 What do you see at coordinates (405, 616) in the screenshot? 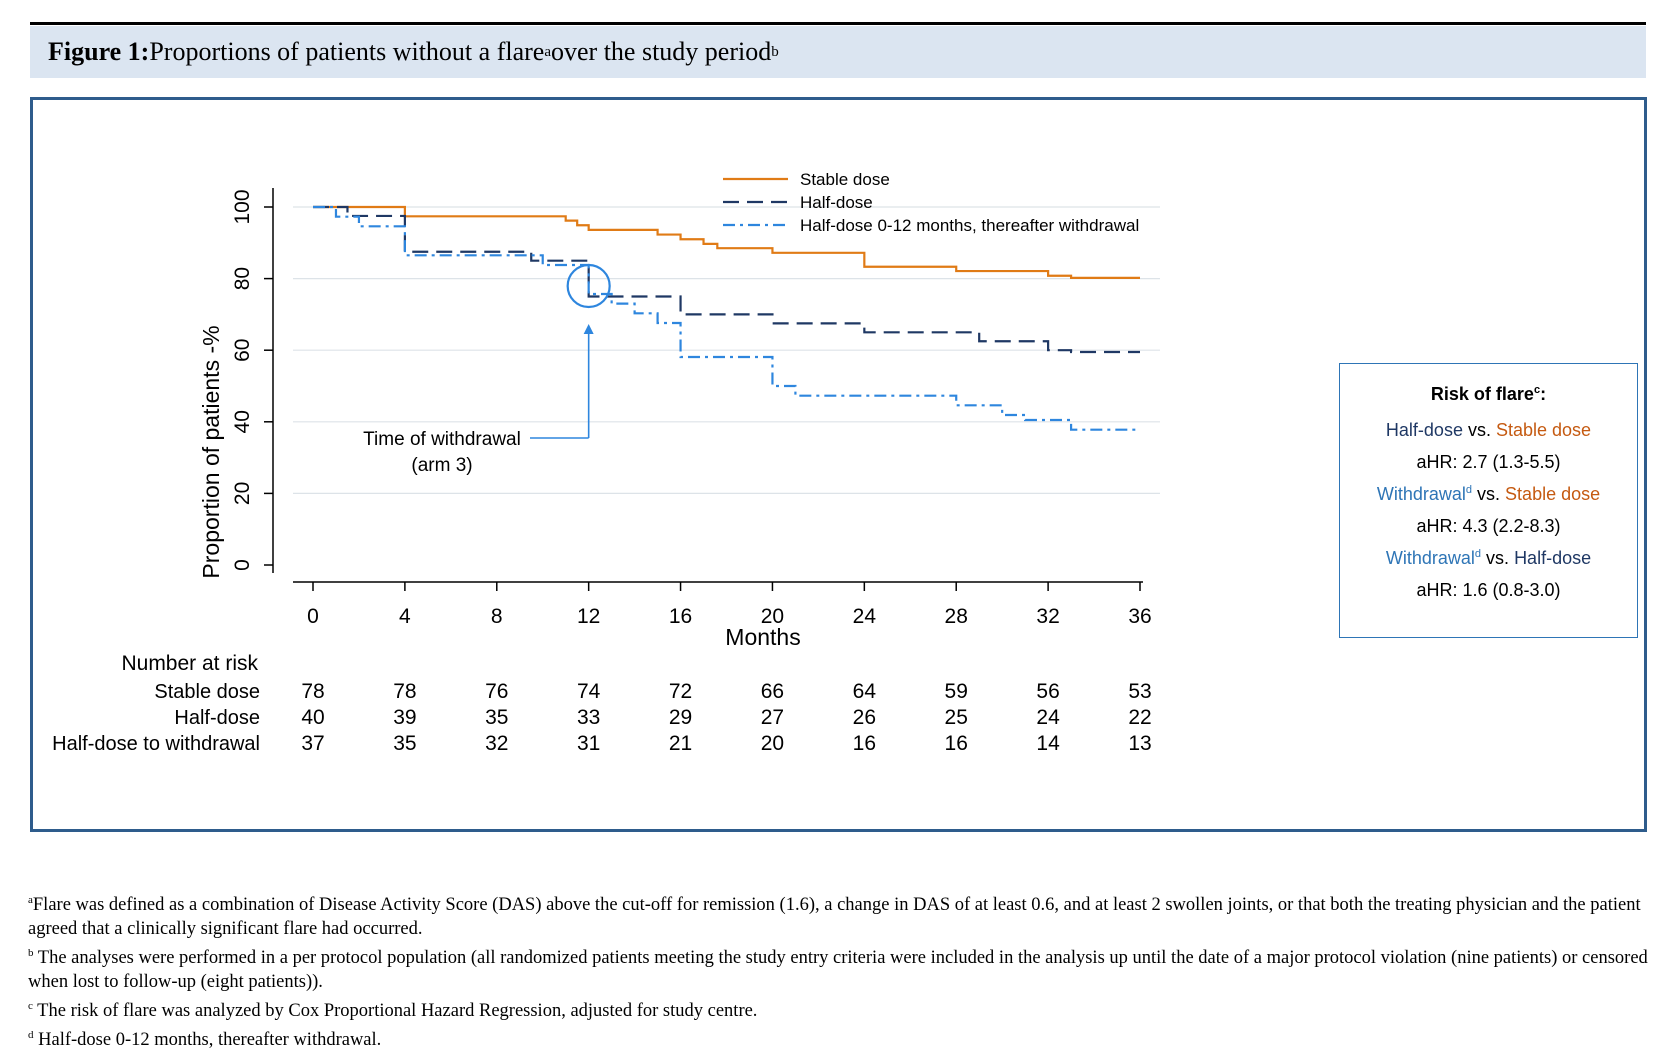
I see `x-tick-label-4: 4` at bounding box center [405, 616].